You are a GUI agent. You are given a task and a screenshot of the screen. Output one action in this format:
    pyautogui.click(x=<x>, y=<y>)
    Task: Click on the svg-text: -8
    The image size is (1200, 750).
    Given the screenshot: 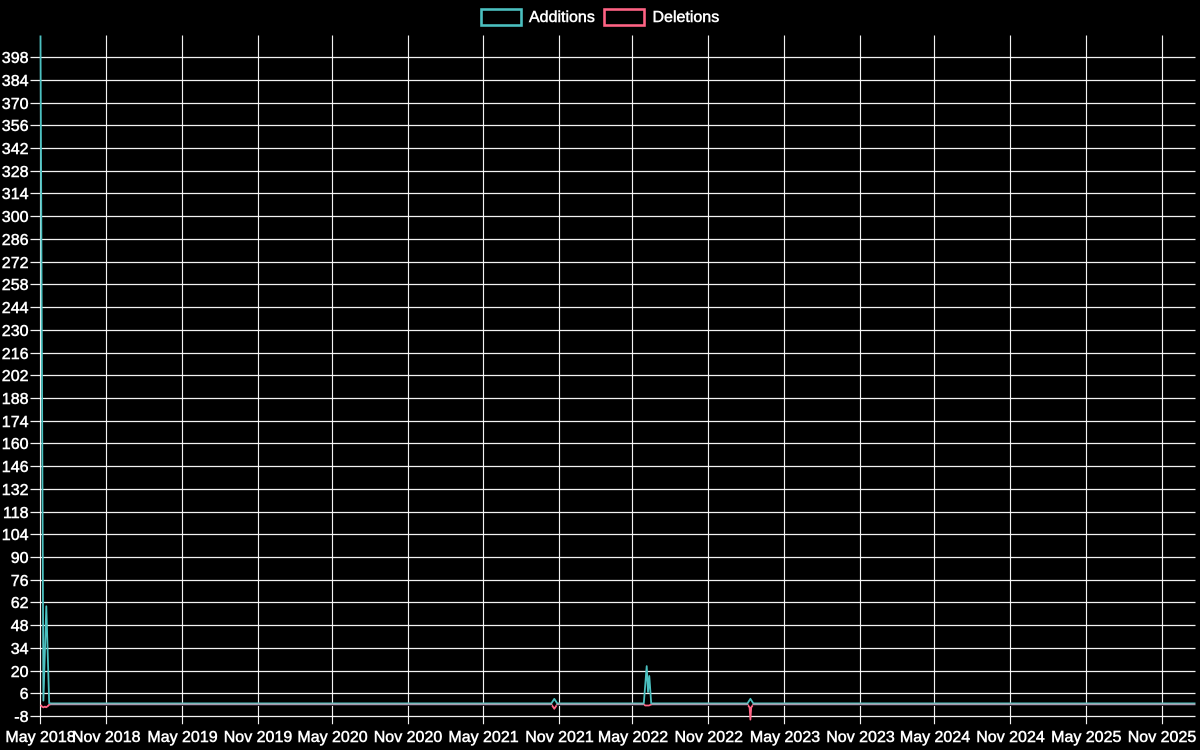 What is the action you would take?
    pyautogui.click(x=21, y=717)
    